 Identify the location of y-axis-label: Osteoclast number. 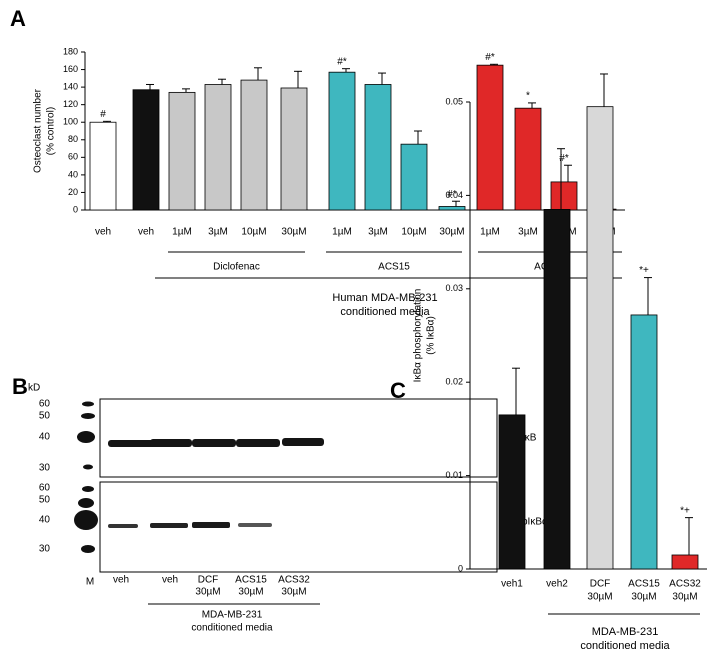
(38, 130).